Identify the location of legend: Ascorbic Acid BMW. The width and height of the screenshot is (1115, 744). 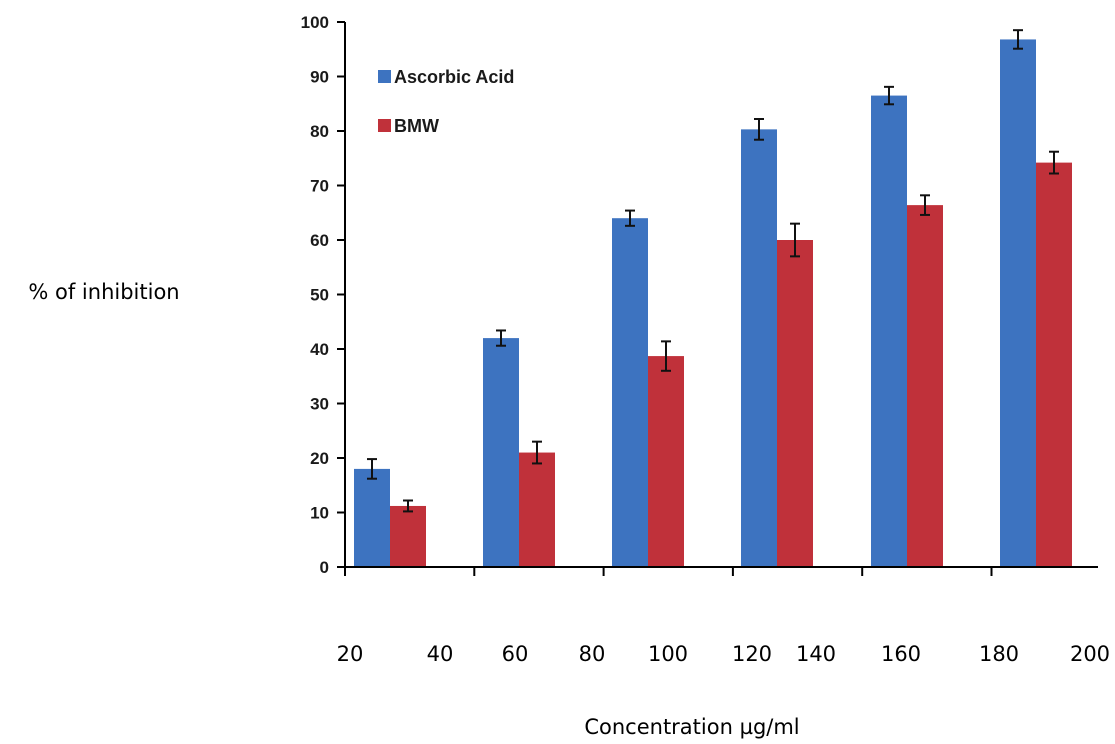
(446, 101).